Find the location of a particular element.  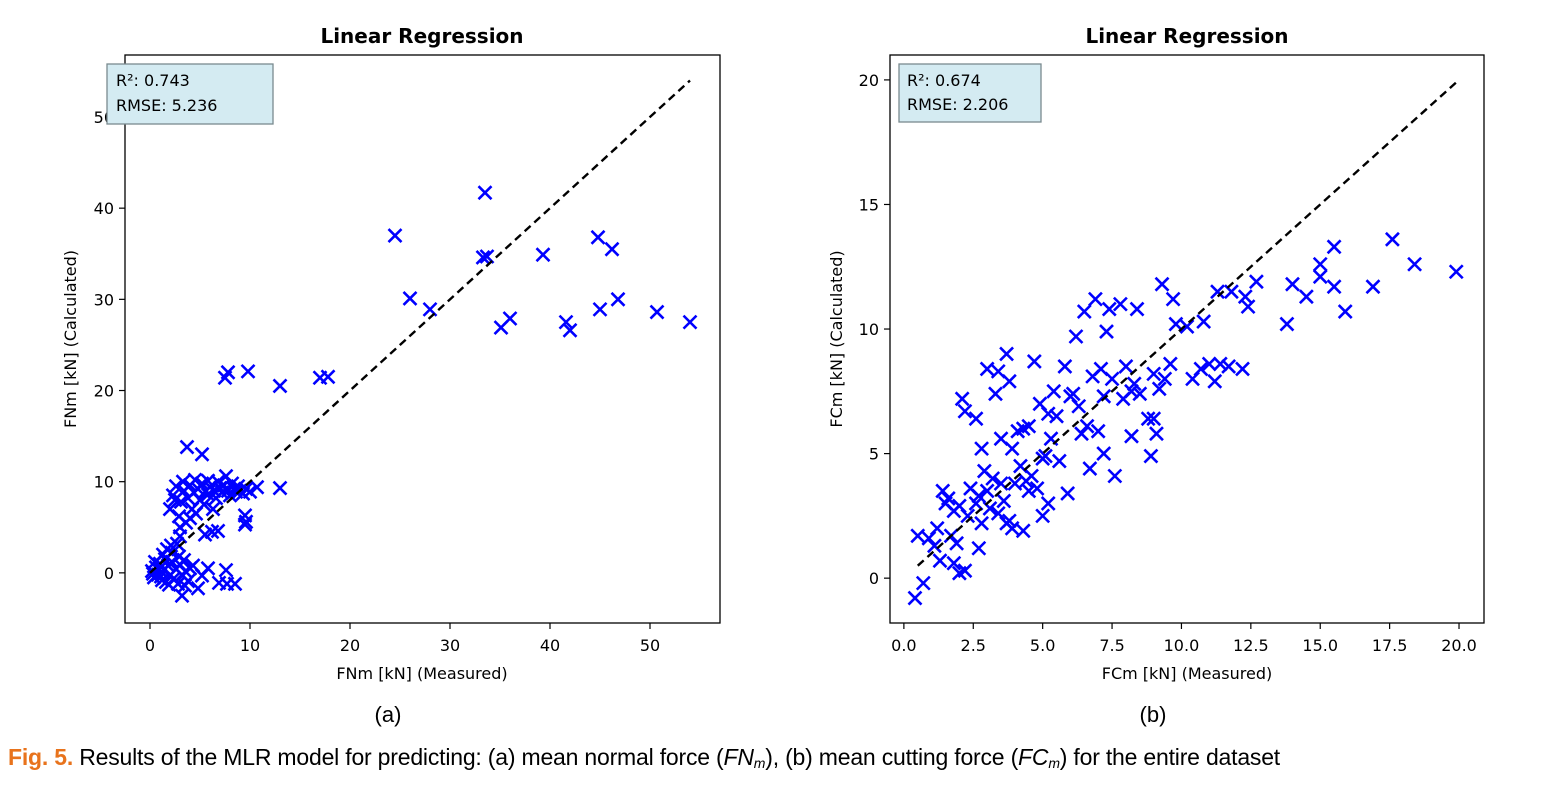

subcaption-a: (a) is located at coordinates (388, 714).